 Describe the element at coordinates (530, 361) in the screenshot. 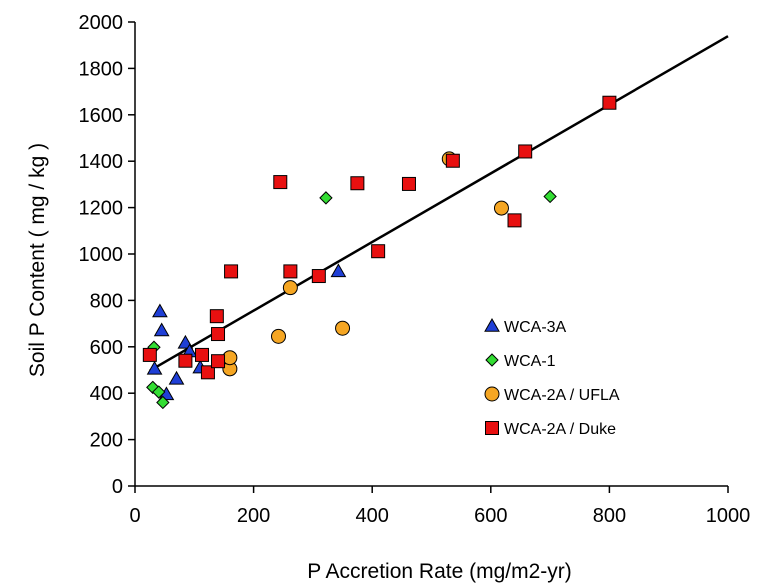

I see `legend-label: WCA-1` at that location.